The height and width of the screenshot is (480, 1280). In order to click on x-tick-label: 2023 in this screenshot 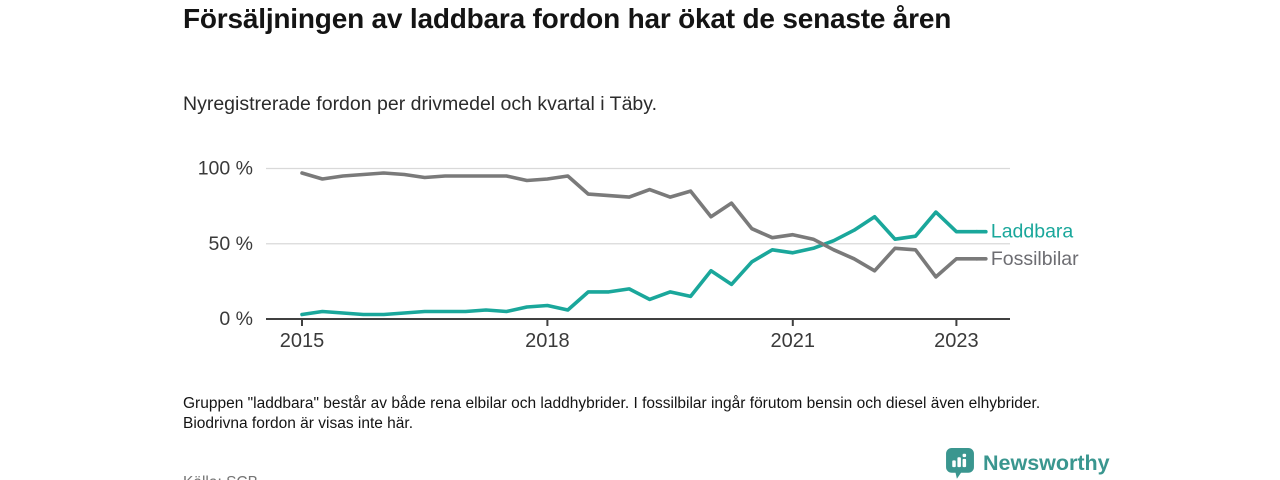, I will do `click(956, 341)`.